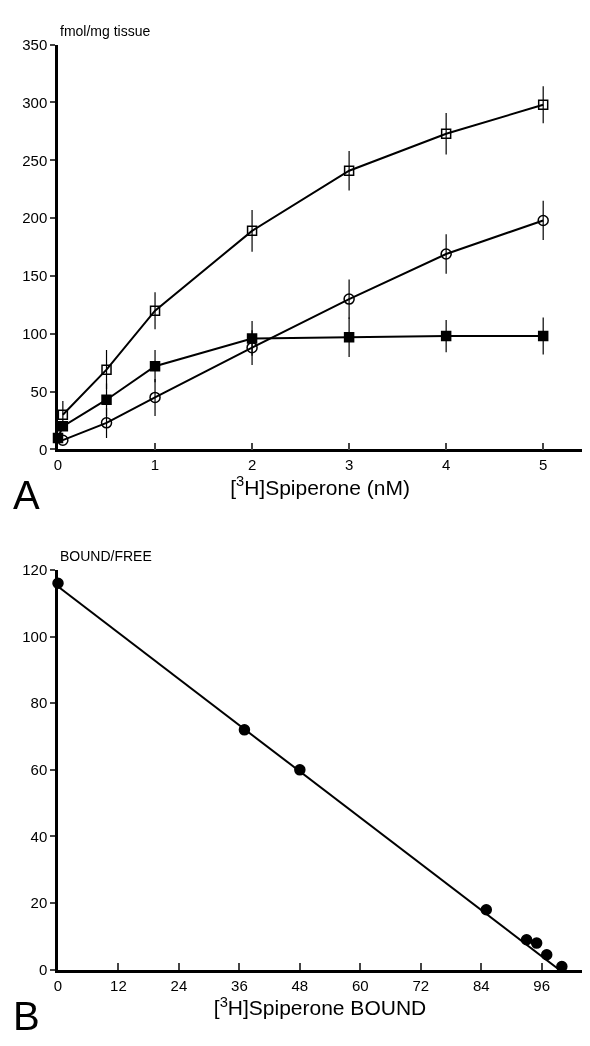 Image resolution: width=590 pixels, height=1046 pixels. What do you see at coordinates (35, 570) in the screenshot?
I see `y-tick-label: 120` at bounding box center [35, 570].